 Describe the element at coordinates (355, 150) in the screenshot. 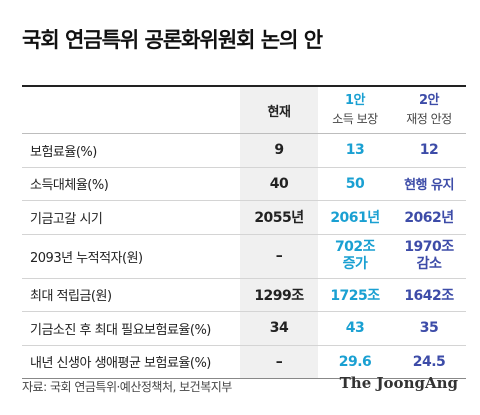

I see `plan1-value: 13` at that location.